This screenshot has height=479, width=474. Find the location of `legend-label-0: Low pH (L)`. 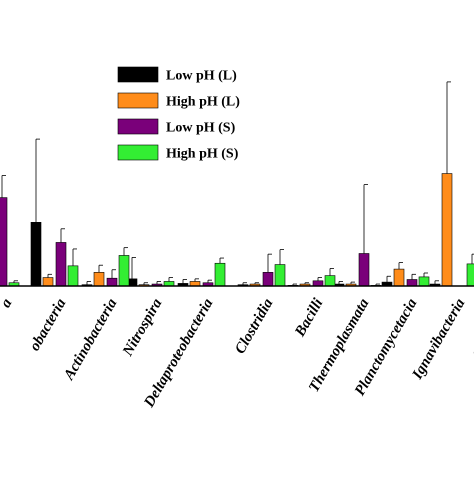

legend-label-0: Low pH (L) is located at coordinates (201, 76).